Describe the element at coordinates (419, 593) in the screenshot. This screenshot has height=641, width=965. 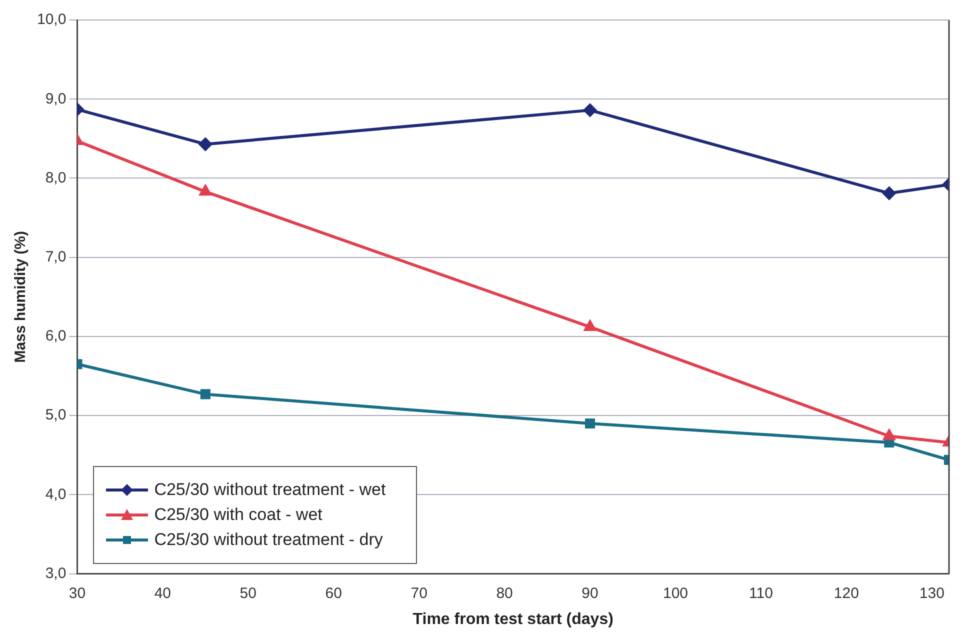
I see `x-tick-label: 70` at that location.